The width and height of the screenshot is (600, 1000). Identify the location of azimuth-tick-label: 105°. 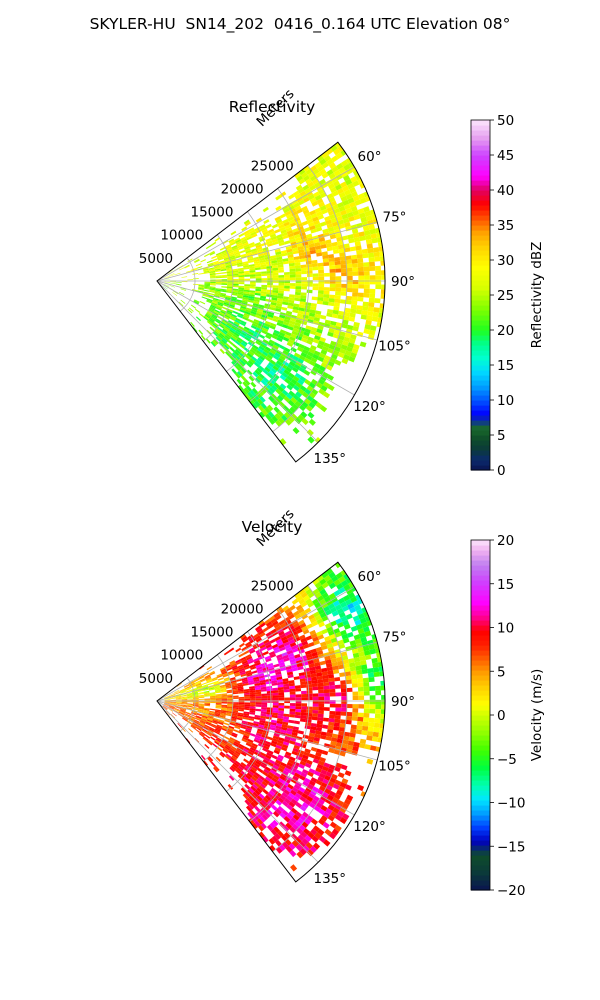
(394, 347).